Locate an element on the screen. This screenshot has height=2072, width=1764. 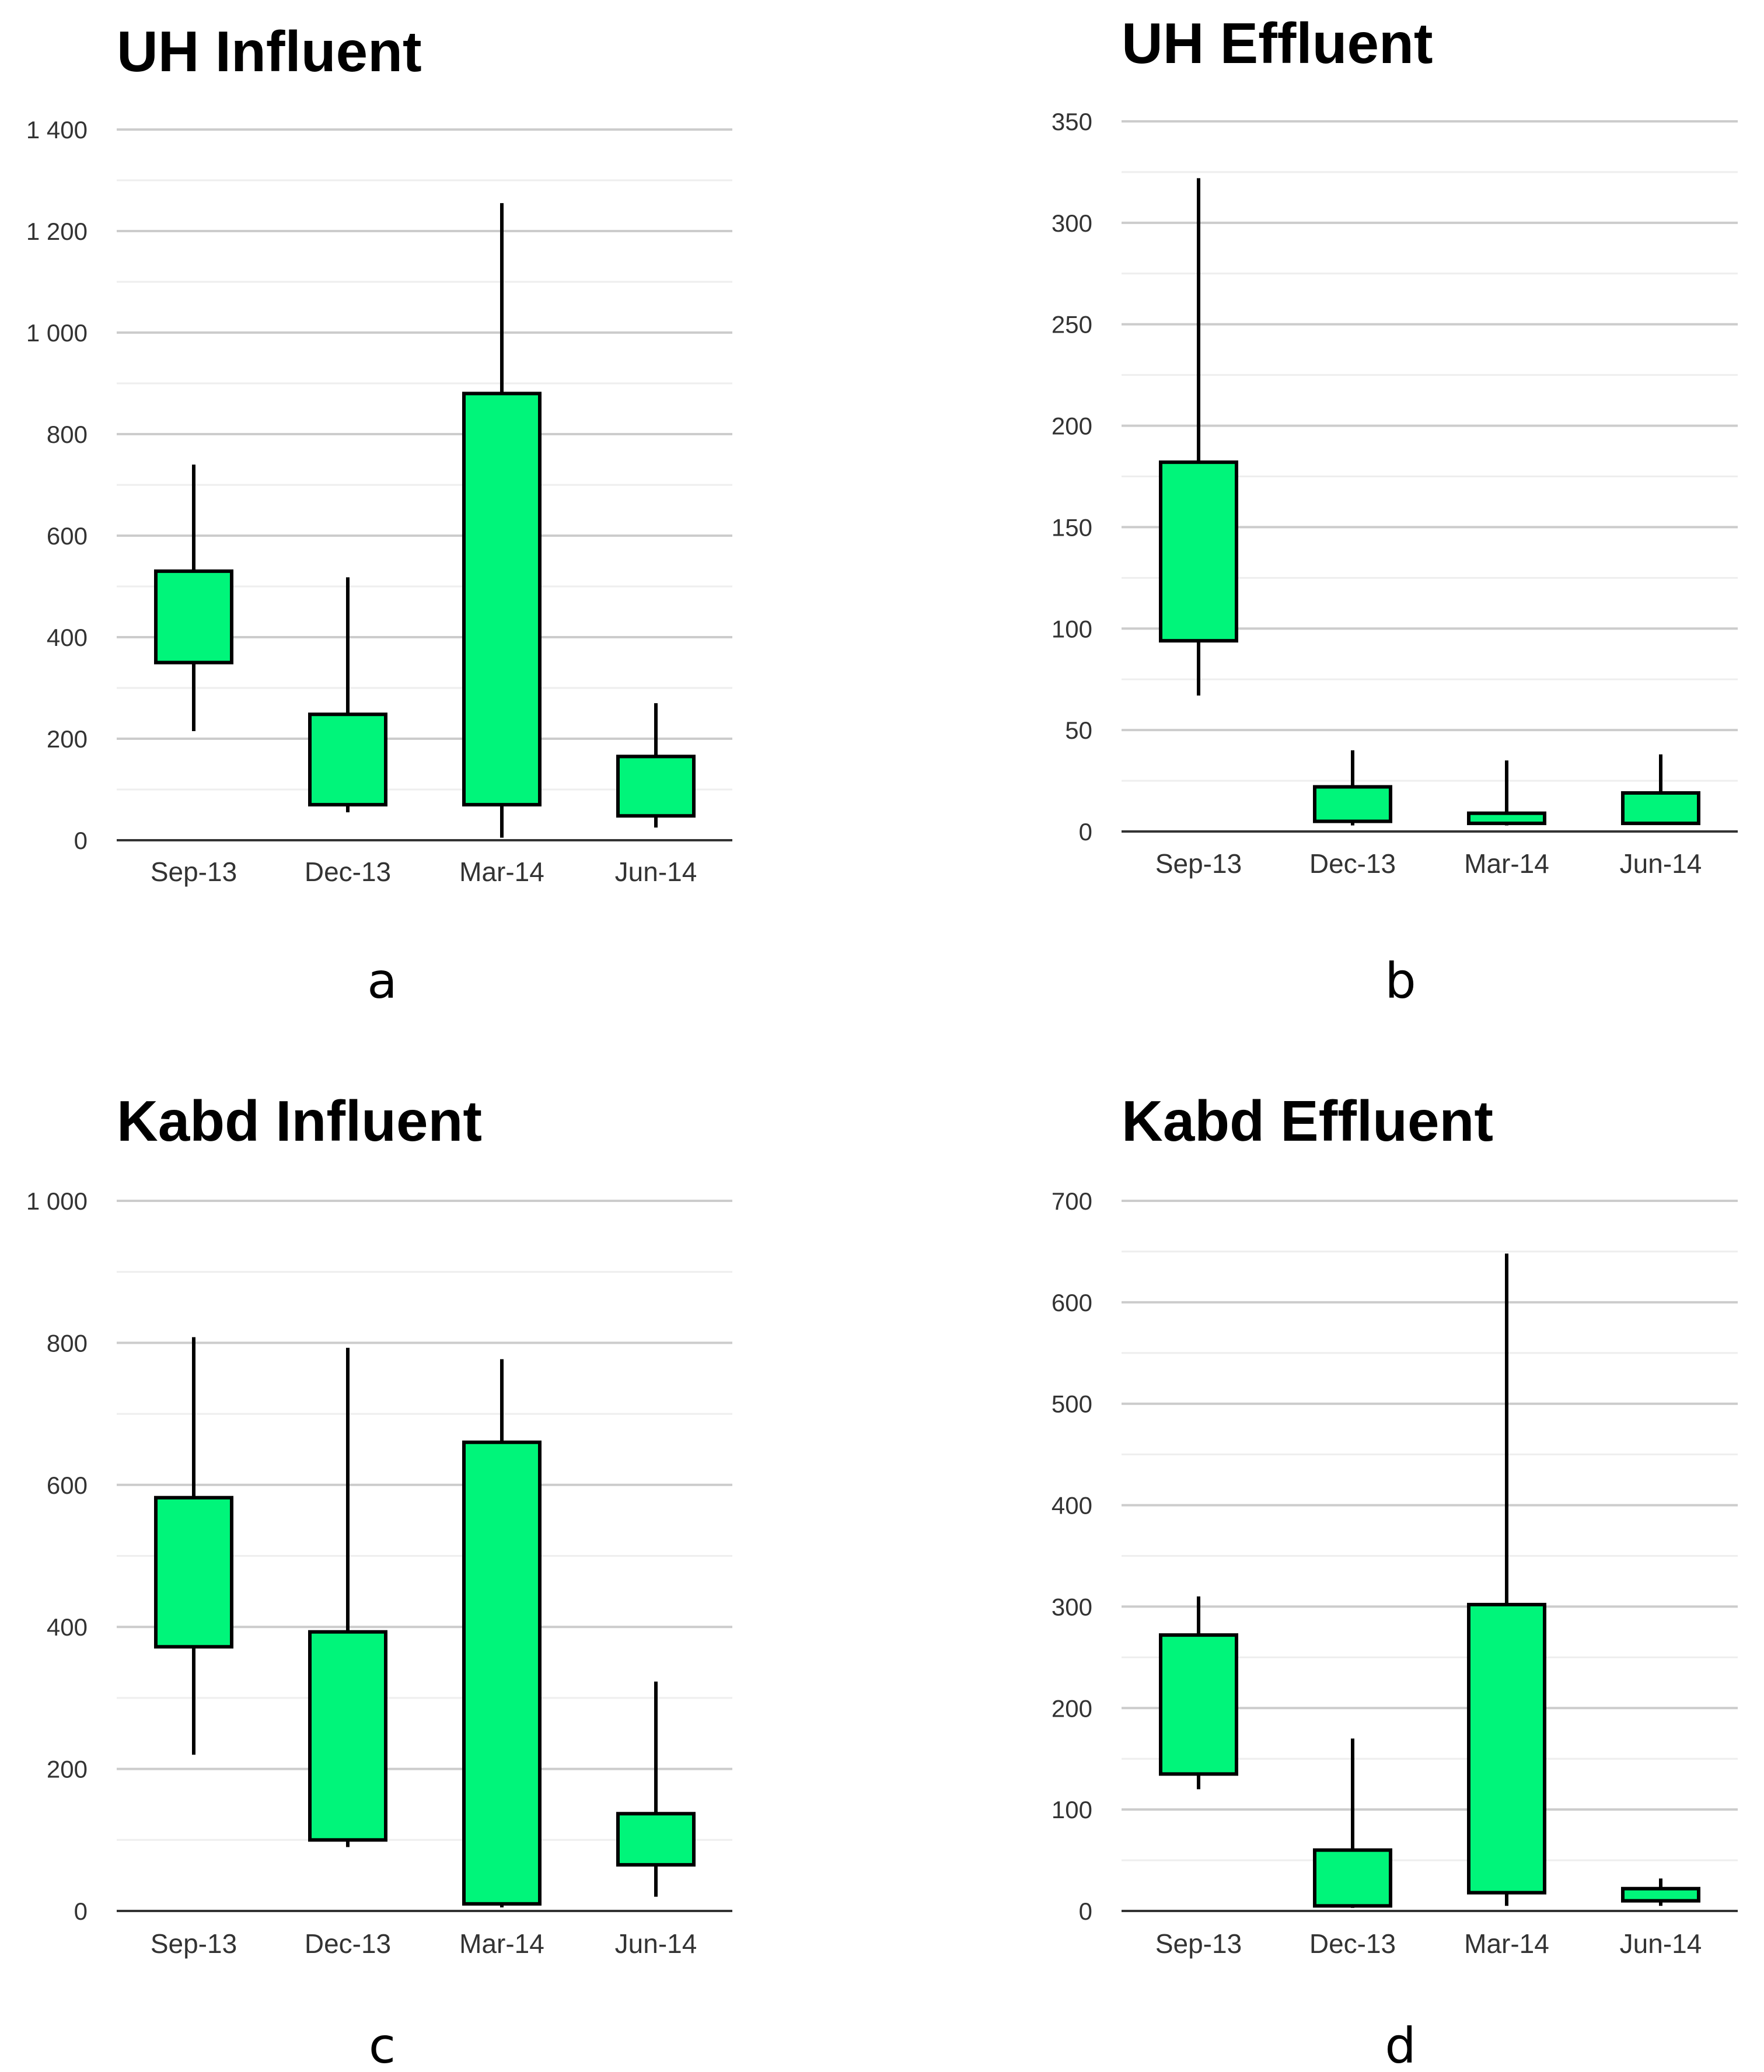
chart-title: UH Effluent is located at coordinates (1277, 43).